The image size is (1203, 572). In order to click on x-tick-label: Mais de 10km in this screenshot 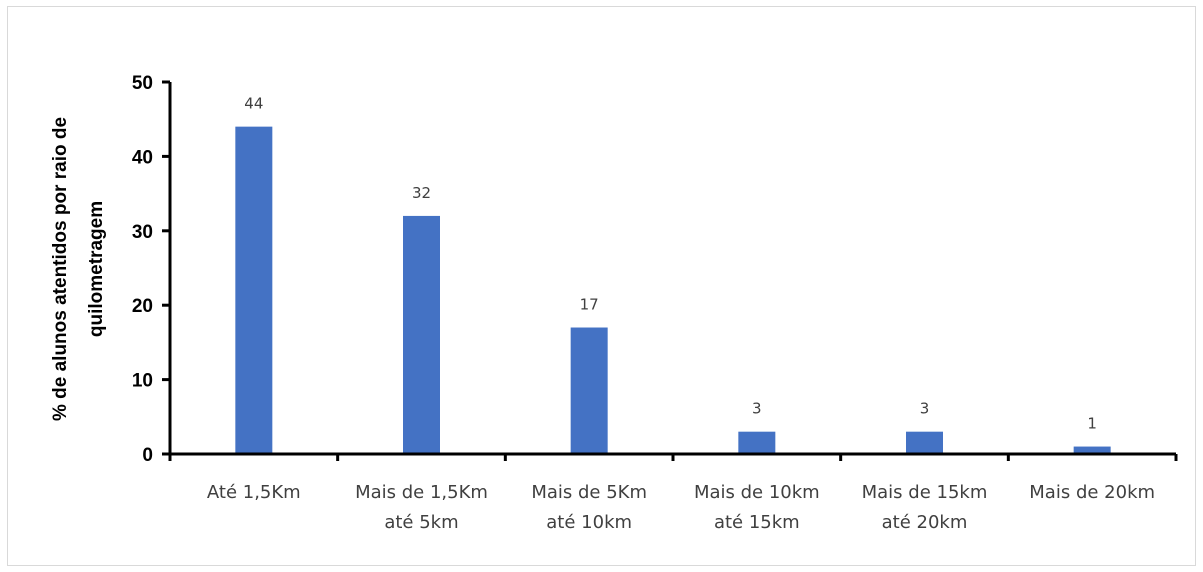, I will do `click(757, 492)`.